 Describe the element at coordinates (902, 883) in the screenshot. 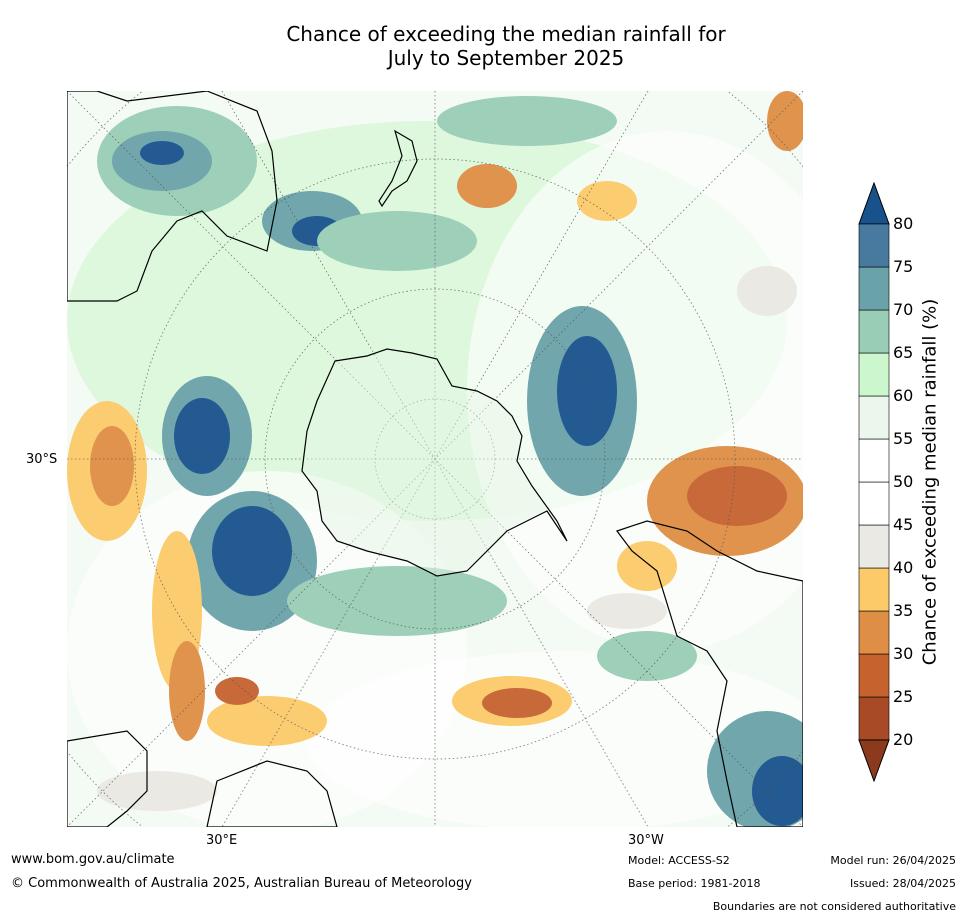

I see `issued-date: Issued: 28/04/2025` at that location.